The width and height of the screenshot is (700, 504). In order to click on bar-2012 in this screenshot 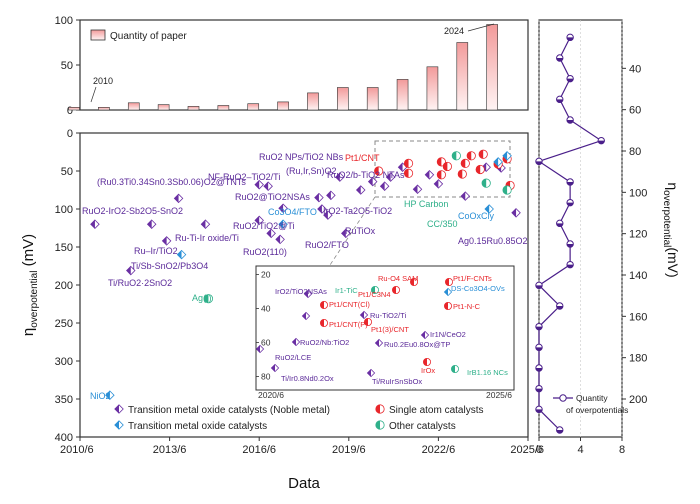, I will do `click(133, 106)`.